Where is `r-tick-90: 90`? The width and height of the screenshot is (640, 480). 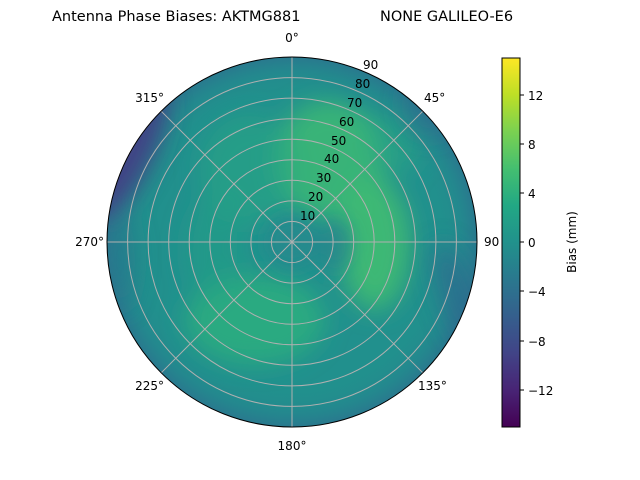 r-tick-90: 90 is located at coordinates (370, 65).